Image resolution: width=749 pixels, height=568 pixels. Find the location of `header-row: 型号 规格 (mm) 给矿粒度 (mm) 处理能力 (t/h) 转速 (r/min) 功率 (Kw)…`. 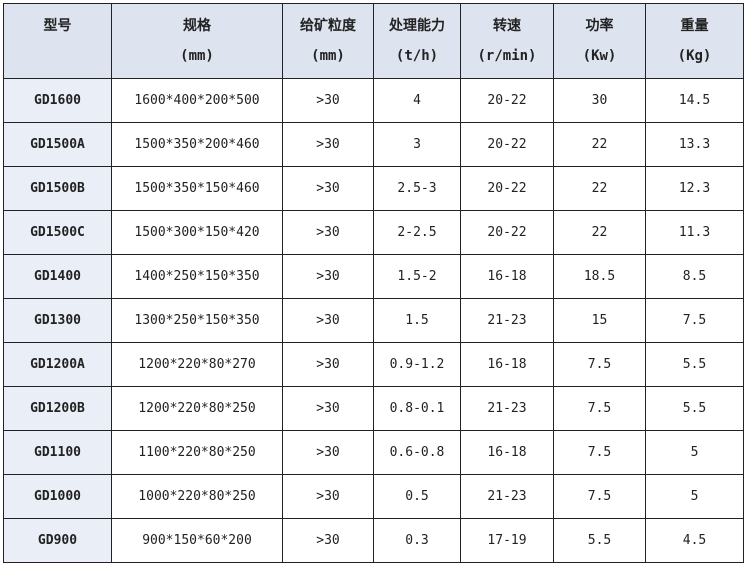

header-row: 型号 规格 (mm) 给矿粒度 (mm) 处理能力 (t/h) 转速 (r/min) 功率 (Kw)… is located at coordinates (373, 41).